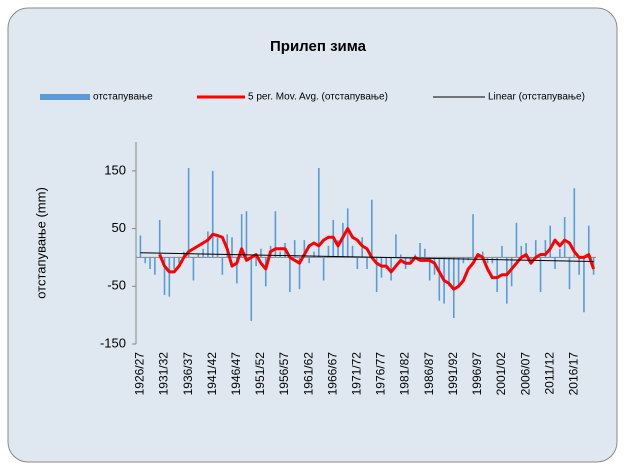  Describe the element at coordinates (65, 97) in the screenshot. I see `legend-swatch` at that location.